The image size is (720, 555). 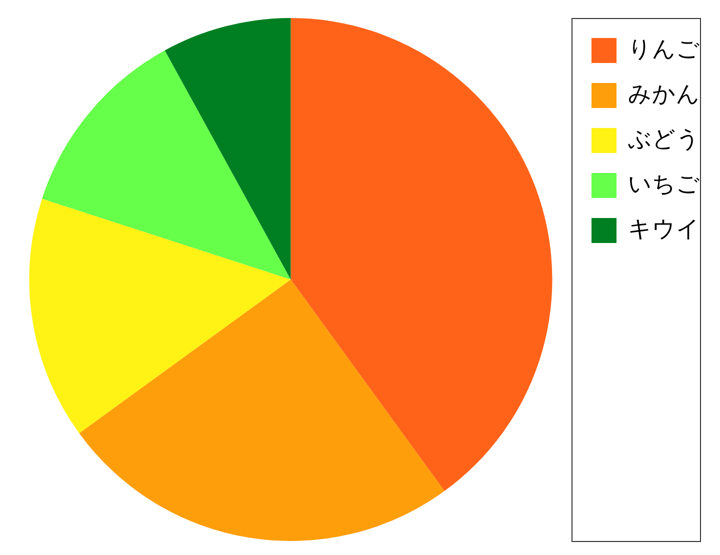 What do you see at coordinates (664, 139) in the screenshot?
I see `legend-label: ぶどう` at bounding box center [664, 139].